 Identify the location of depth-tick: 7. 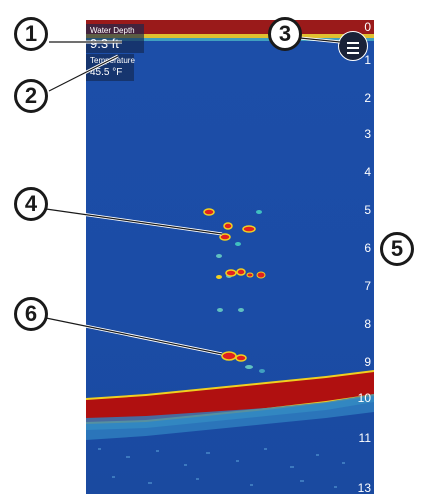
(367, 286).